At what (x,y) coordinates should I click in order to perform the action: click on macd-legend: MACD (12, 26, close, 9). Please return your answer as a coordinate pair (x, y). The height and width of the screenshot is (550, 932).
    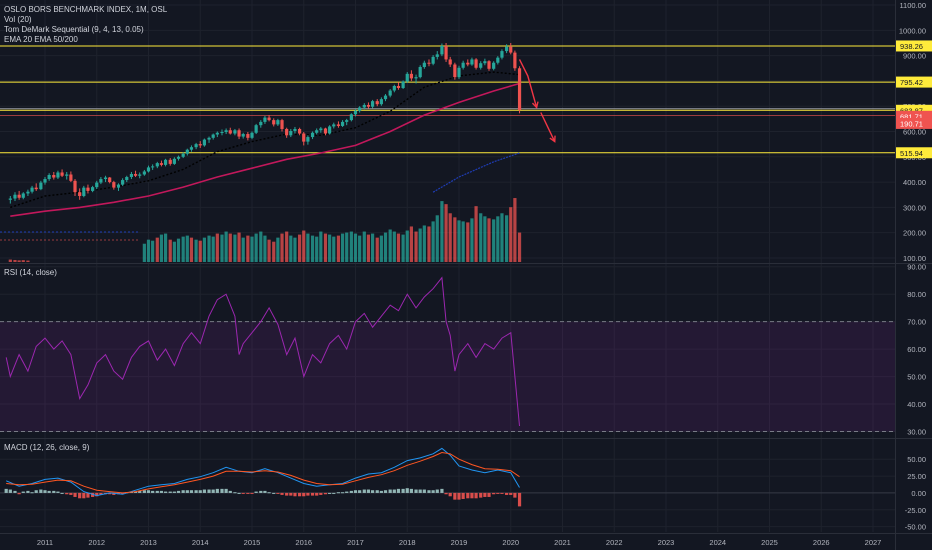
    Looking at the image, I should click on (46, 448).